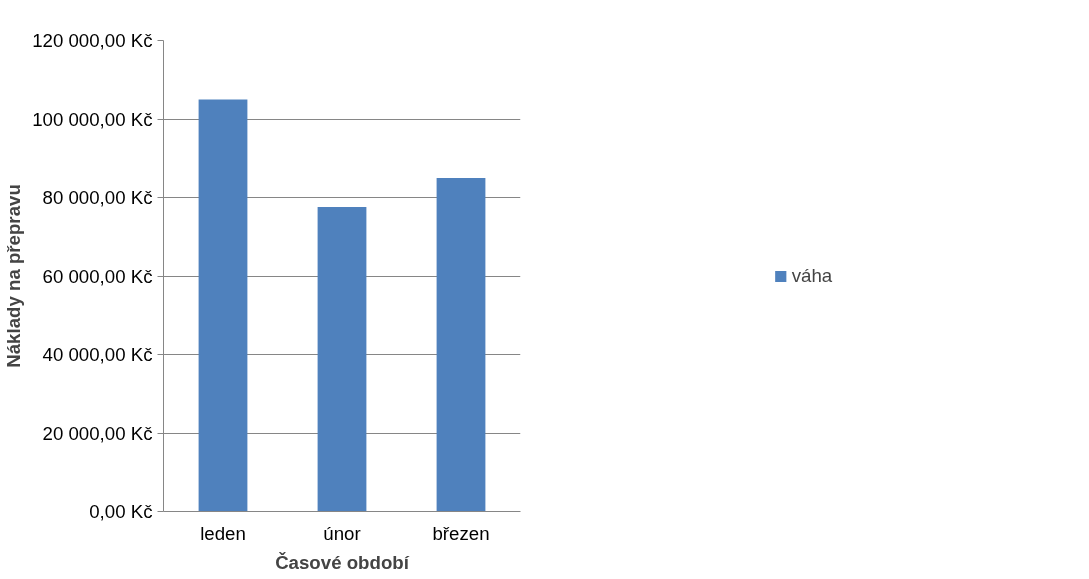 The height and width of the screenshot is (579, 1089). I want to click on y-tick-label: 80 000,00 Kč, so click(97, 197).